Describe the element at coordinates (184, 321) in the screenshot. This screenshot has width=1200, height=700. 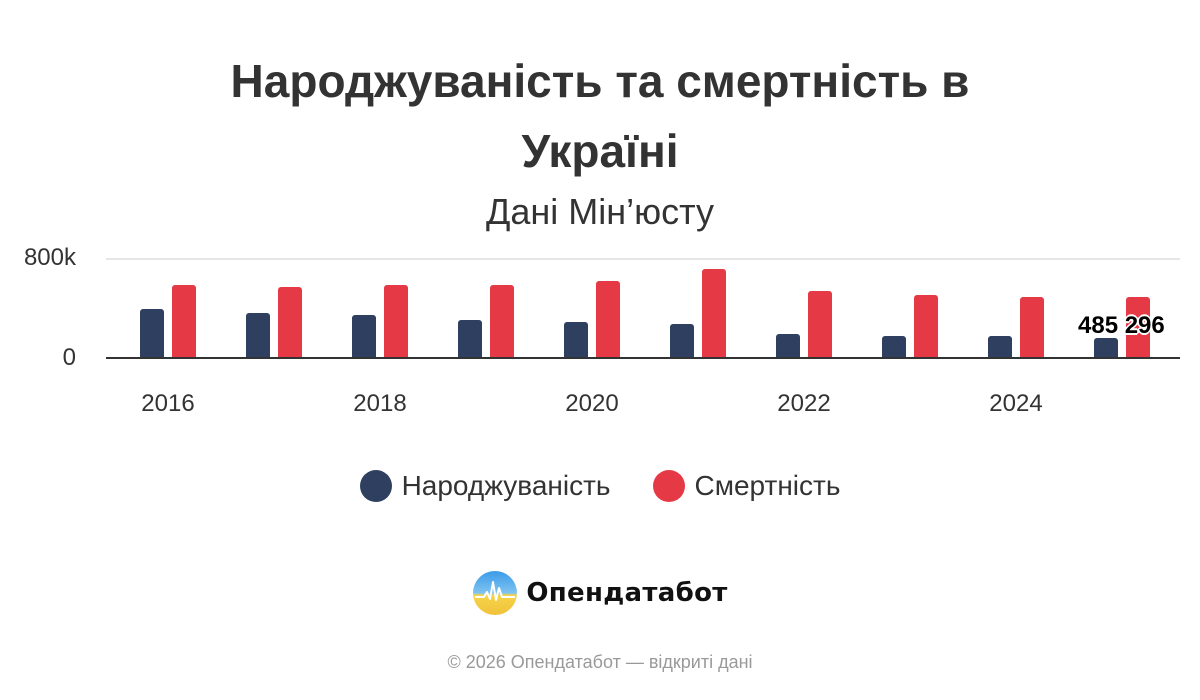
I see `bar-deaths-2016` at that location.